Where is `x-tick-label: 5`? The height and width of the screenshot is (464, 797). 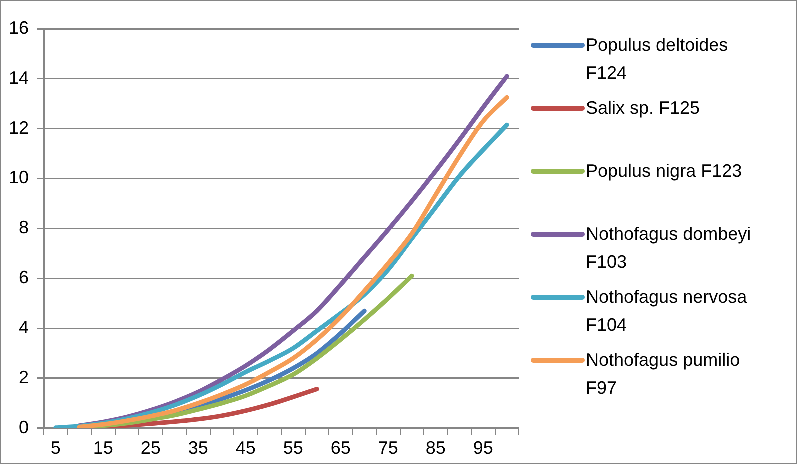
x-tick-label: 5 is located at coordinates (55, 448).